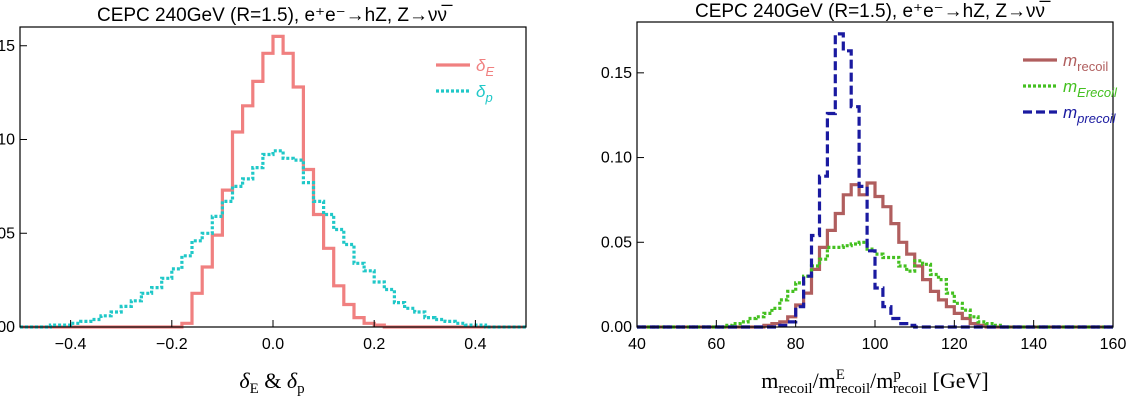 This screenshot has width=1143, height=400. Describe the element at coordinates (874, 382) in the screenshot. I see `chart-right-xlabel: mrecoil/mE recoil/mp recoil [GeV]` at that location.